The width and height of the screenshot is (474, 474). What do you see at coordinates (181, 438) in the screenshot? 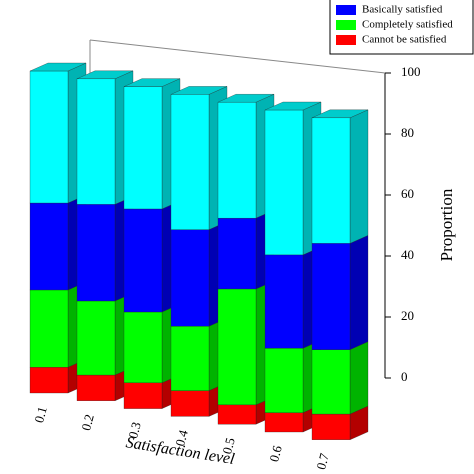
I see `x-tick-label: 0.4` at bounding box center [181, 438].